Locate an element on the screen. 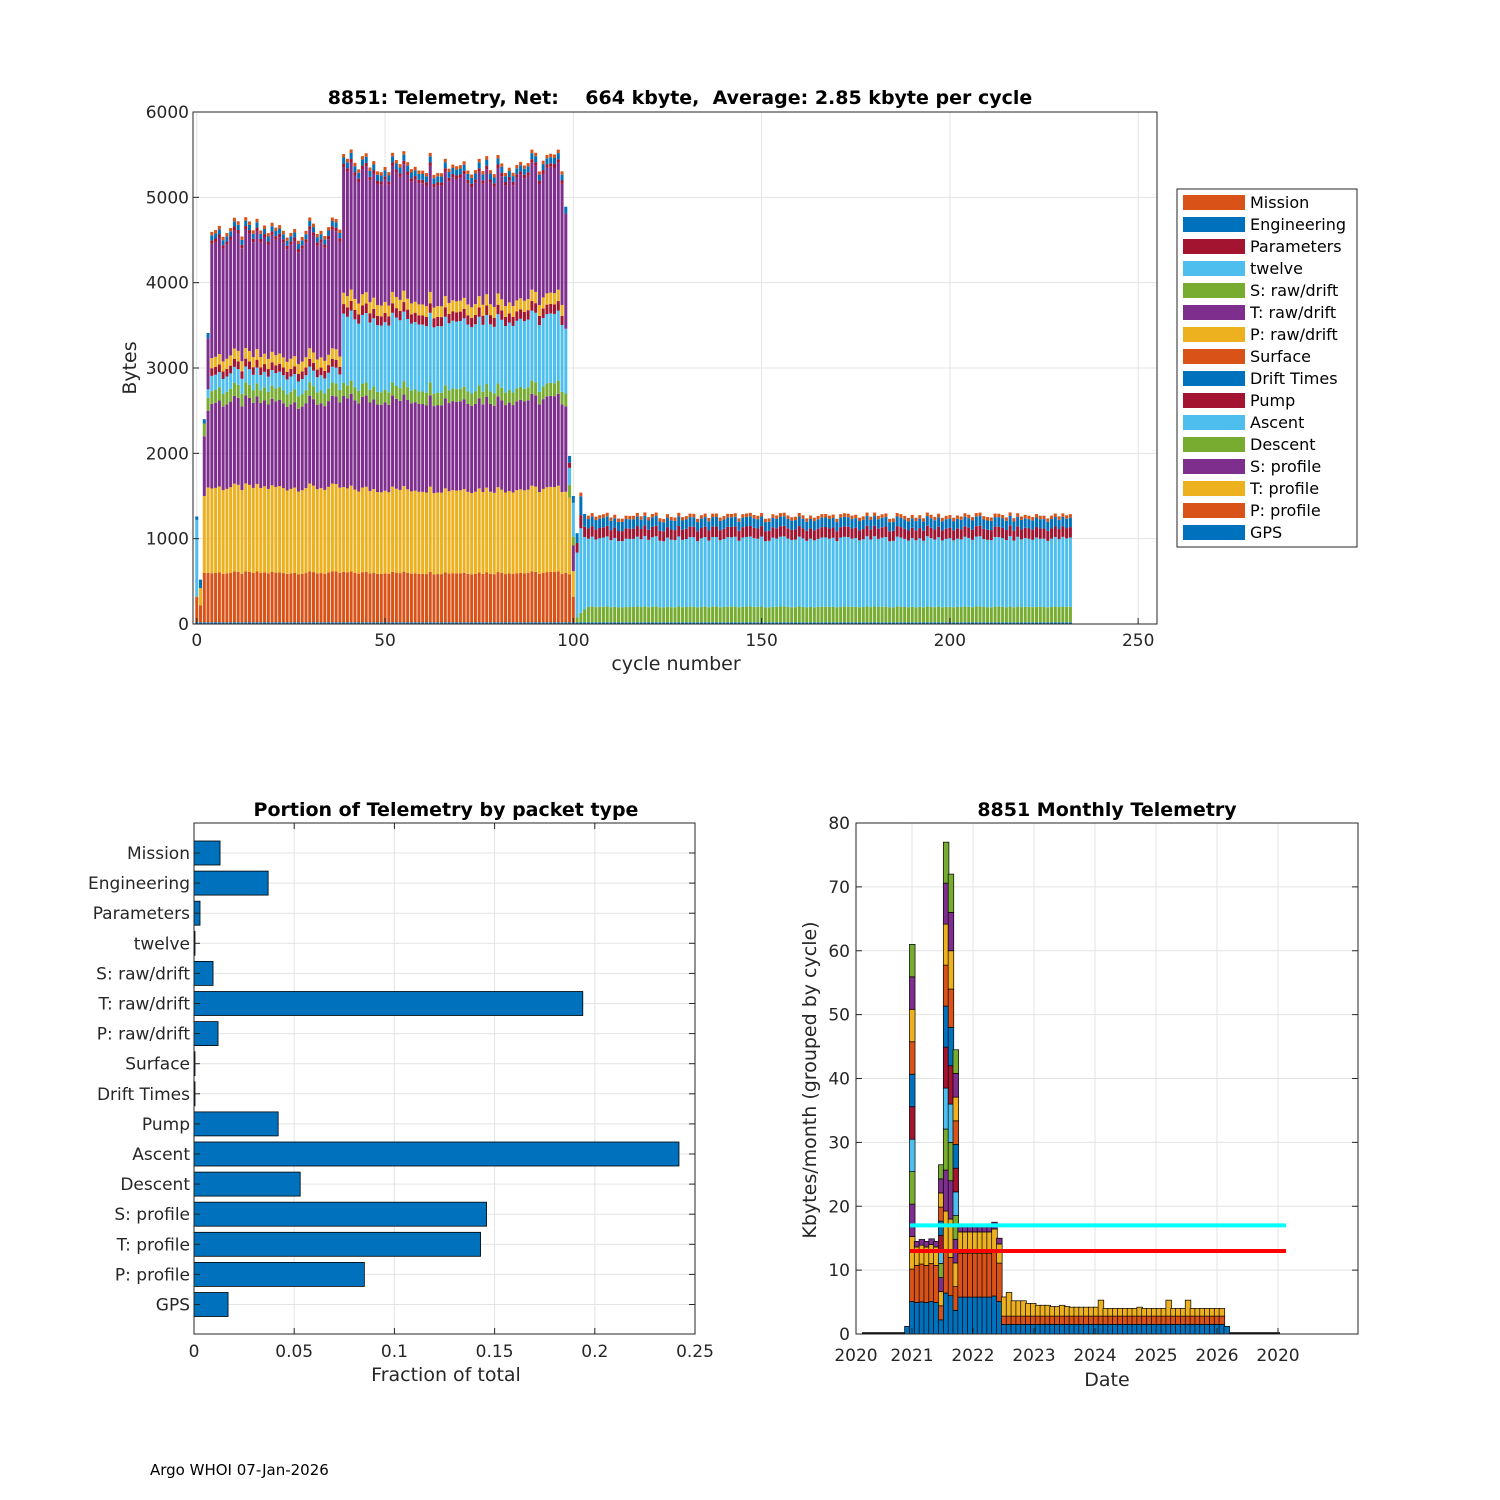  hbar-category-label: Descent is located at coordinates (155, 1185).